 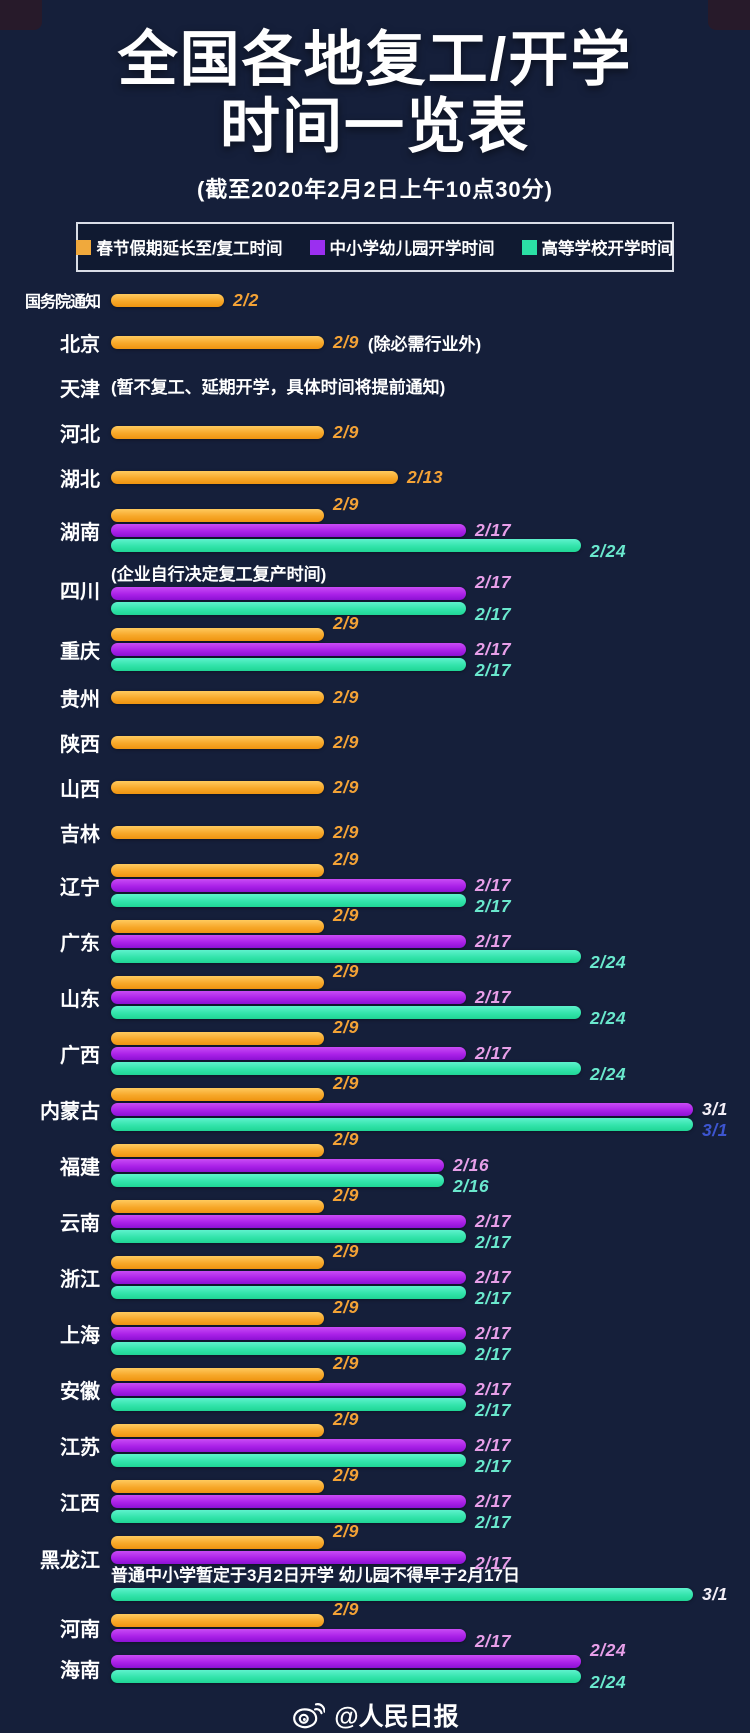 What do you see at coordinates (430, 477) in the screenshot?
I see `region-bars: 2/13` at bounding box center [430, 477].